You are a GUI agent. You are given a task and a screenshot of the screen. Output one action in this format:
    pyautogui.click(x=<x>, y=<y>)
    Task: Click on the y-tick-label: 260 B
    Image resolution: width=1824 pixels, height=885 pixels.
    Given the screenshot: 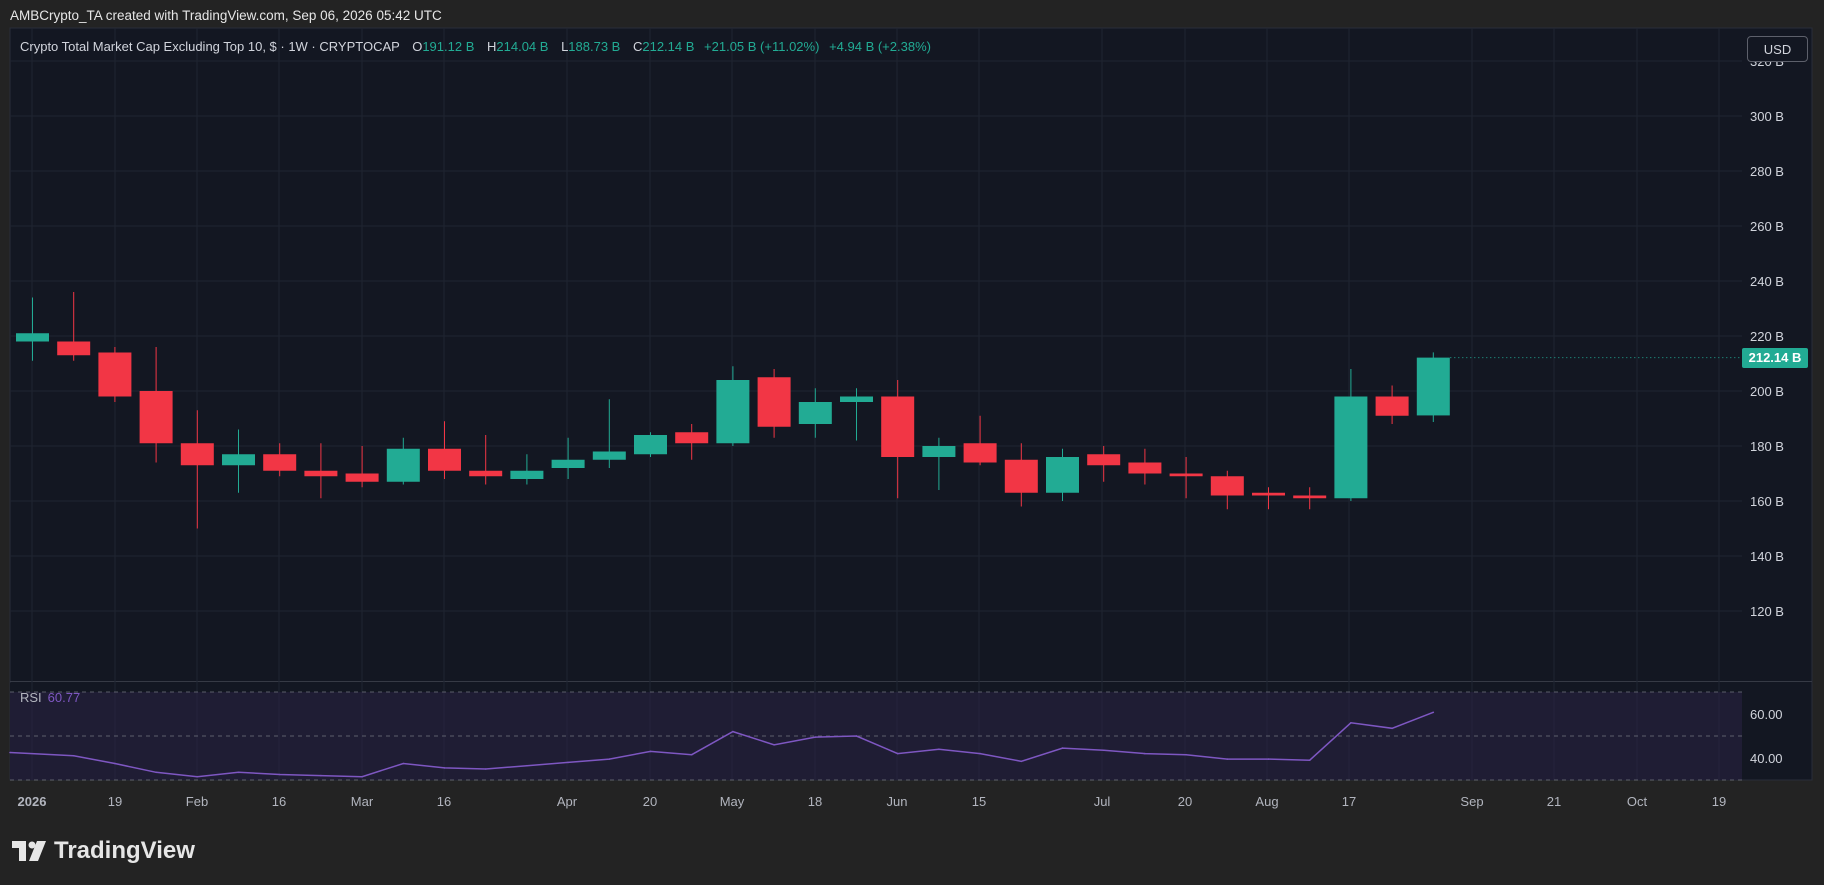 What is the action you would take?
    pyautogui.click(x=1767, y=226)
    